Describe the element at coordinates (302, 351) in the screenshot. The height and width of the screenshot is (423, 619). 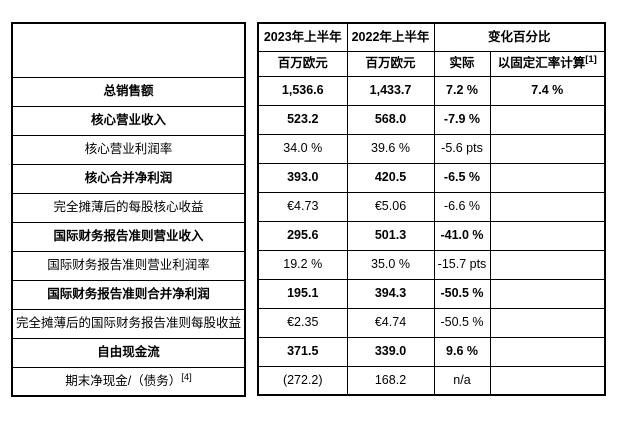
I see `value-2023: 371.5` at that location.